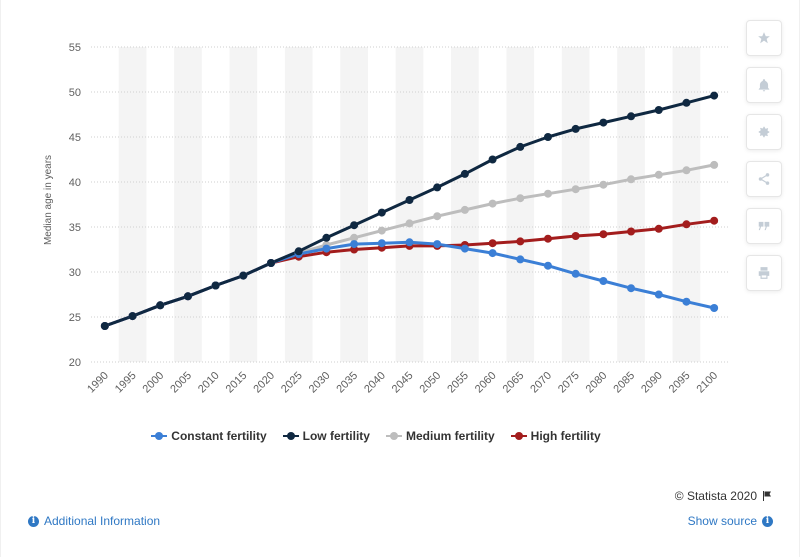  I want to click on x-tick-label: 2015, so click(237, 383).